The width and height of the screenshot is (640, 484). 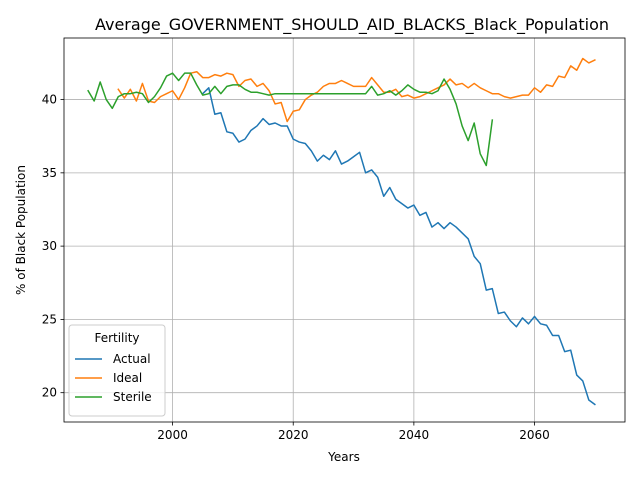 I want to click on x-axis-label: Years, so click(x=343, y=457).